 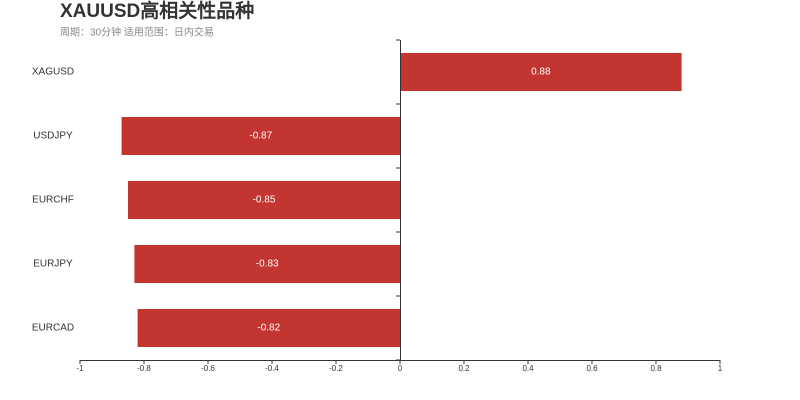 I want to click on chart-subtitle: 周期：30分钟 适用范围：日内交易, so click(x=137, y=32).